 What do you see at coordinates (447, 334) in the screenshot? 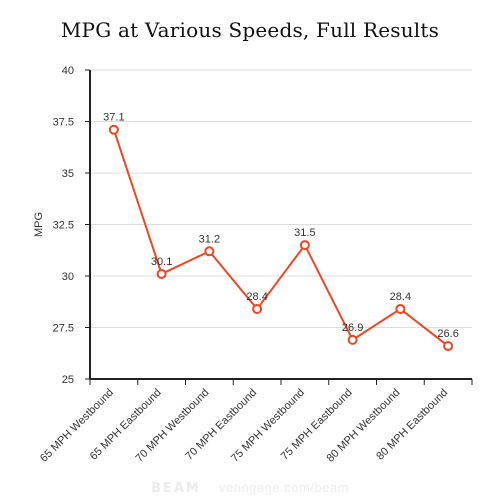
I see `data-label: 26.6` at bounding box center [447, 334].